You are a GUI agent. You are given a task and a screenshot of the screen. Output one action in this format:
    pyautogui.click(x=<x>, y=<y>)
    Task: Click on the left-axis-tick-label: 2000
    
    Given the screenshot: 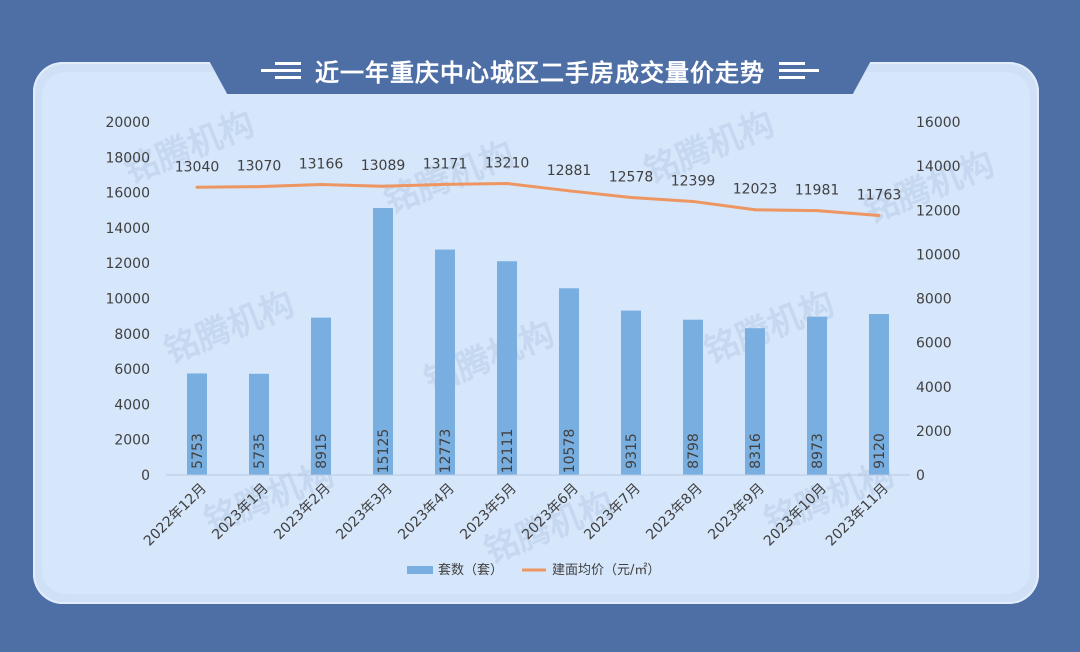 What is the action you would take?
    pyautogui.click(x=132, y=441)
    